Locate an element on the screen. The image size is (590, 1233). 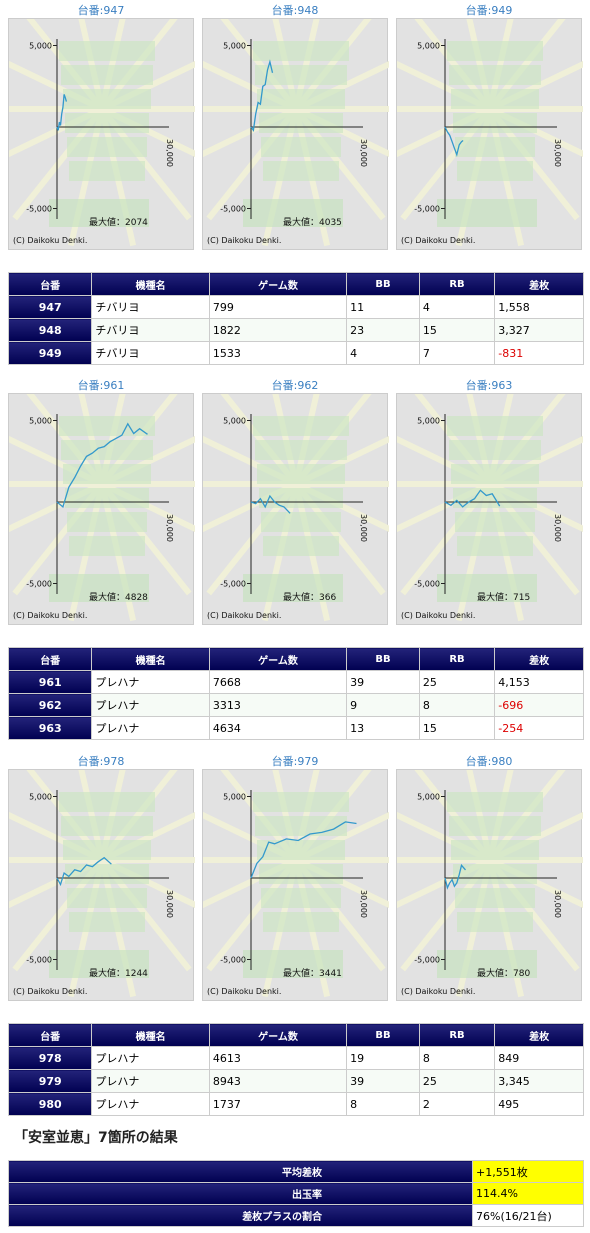
graph-title: 台番:978 is located at coordinates (101, 761).